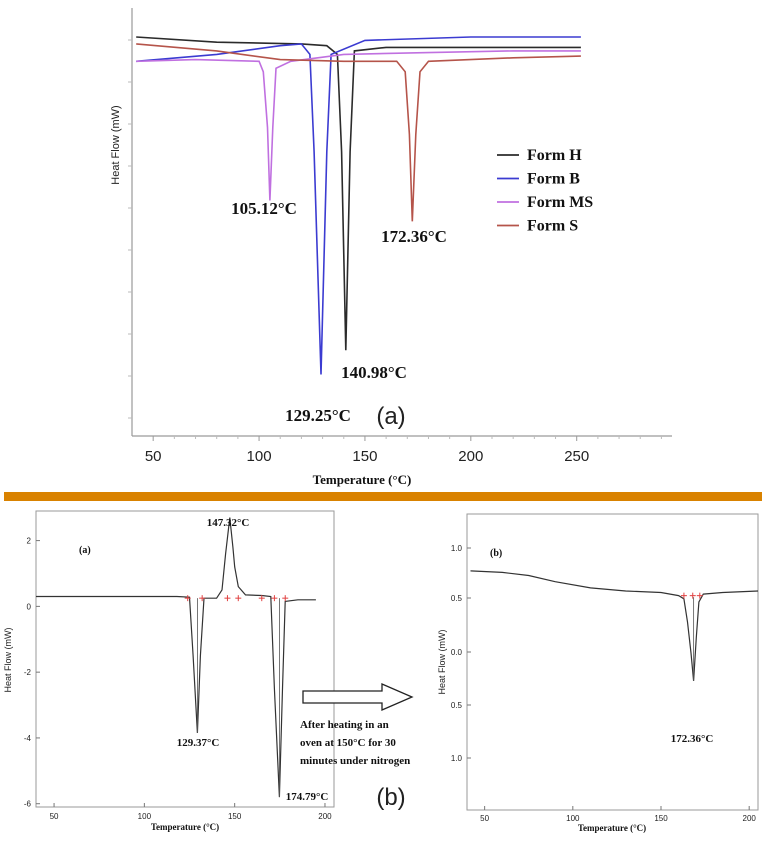 The height and width of the screenshot is (841, 766). I want to click on arrow-note-line-2: oven at 150°C for 30, so click(348, 743).